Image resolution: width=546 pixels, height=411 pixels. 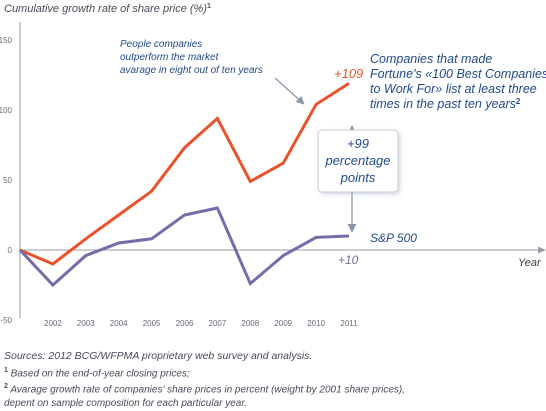 I want to click on gap-value: +99, so click(x=358, y=143).